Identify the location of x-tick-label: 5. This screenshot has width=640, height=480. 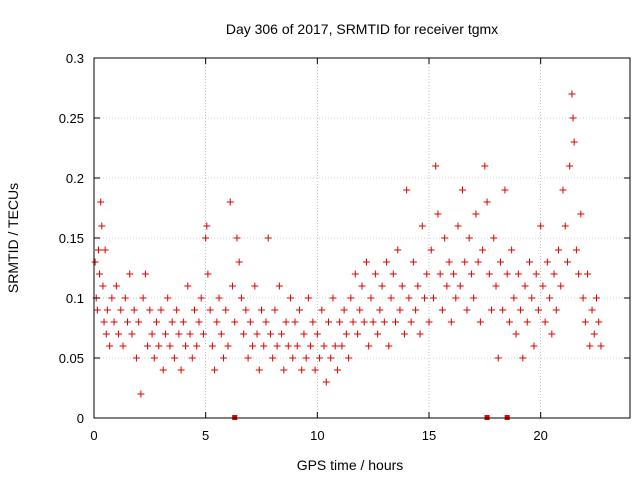
(205, 435).